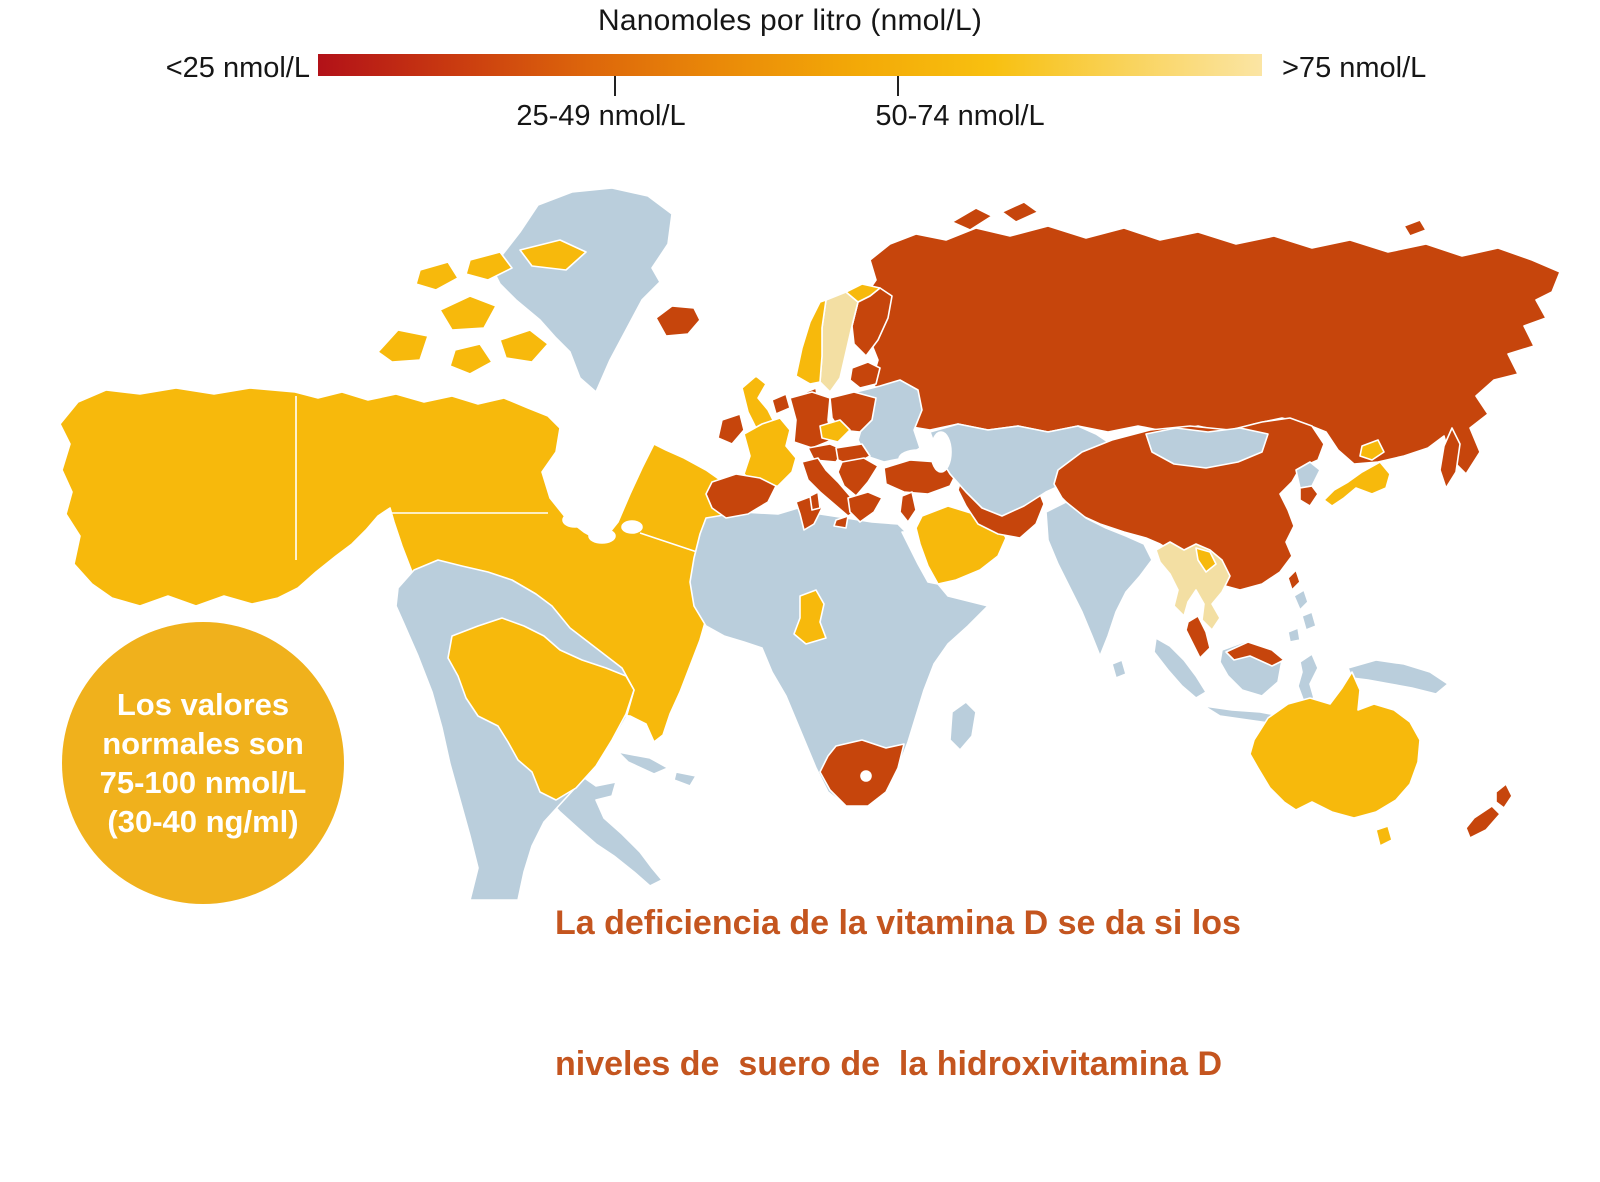 This screenshot has width=1600, height=1182. Describe the element at coordinates (1357, 484) in the screenshot. I see `region-japan` at that location.